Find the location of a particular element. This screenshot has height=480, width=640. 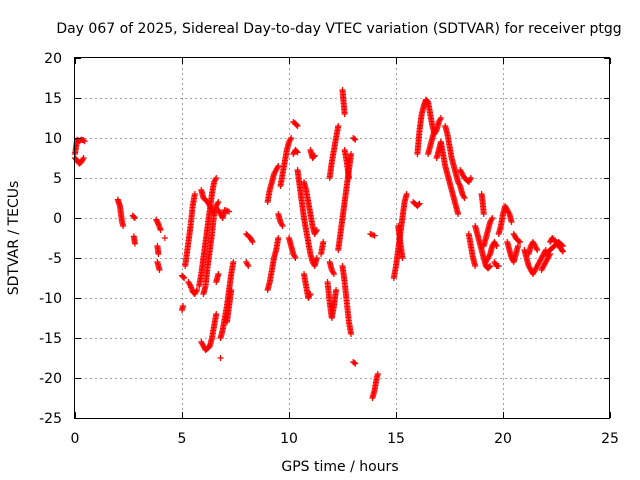

y-tick-label: -15 is located at coordinates (50, 339).